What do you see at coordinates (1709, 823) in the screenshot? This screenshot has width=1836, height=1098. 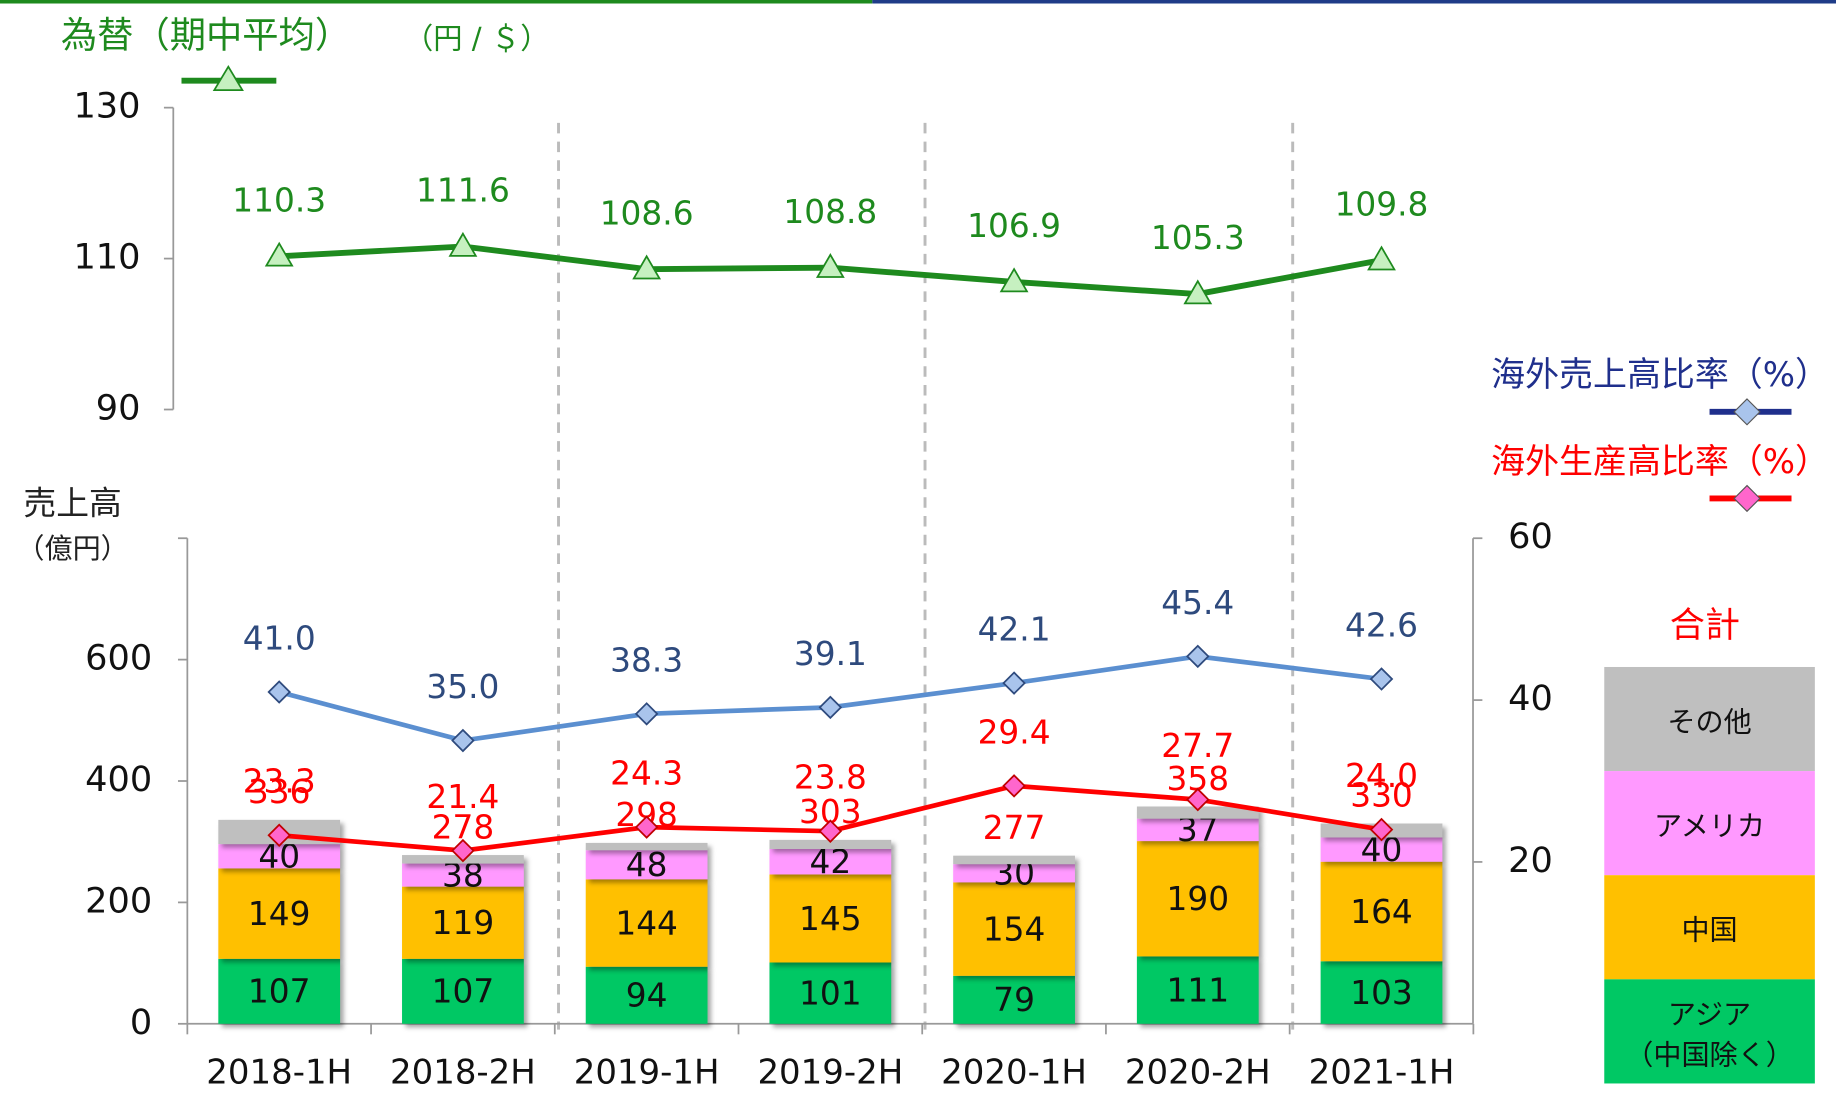 I see `legend-item: アメリカ` at bounding box center [1709, 823].